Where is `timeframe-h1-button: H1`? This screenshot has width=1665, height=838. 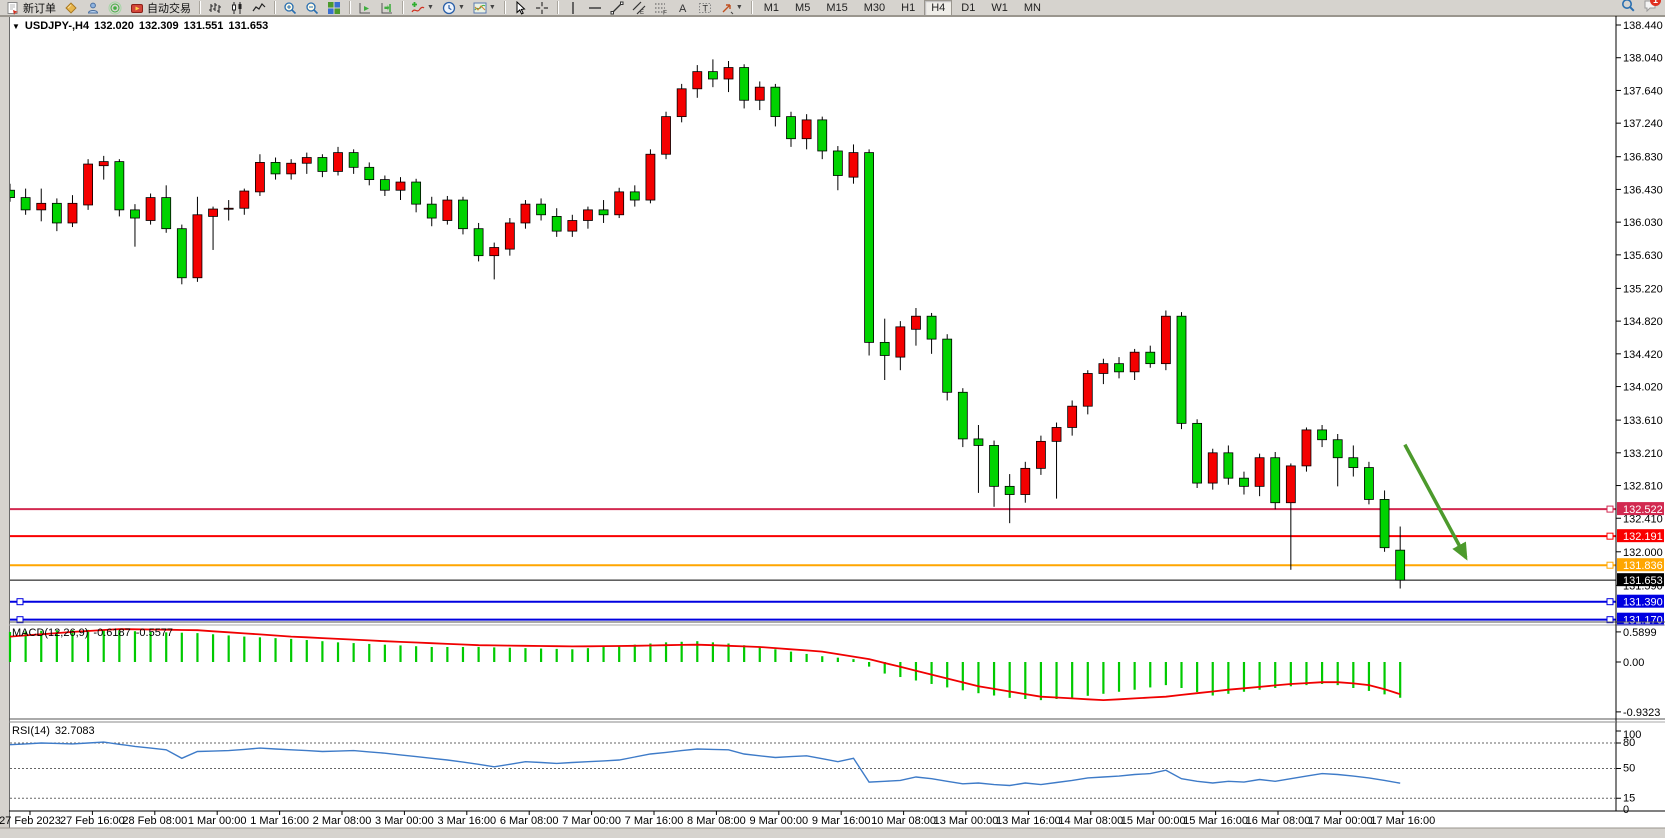
timeframe-h1-button: H1 is located at coordinates (908, 7).